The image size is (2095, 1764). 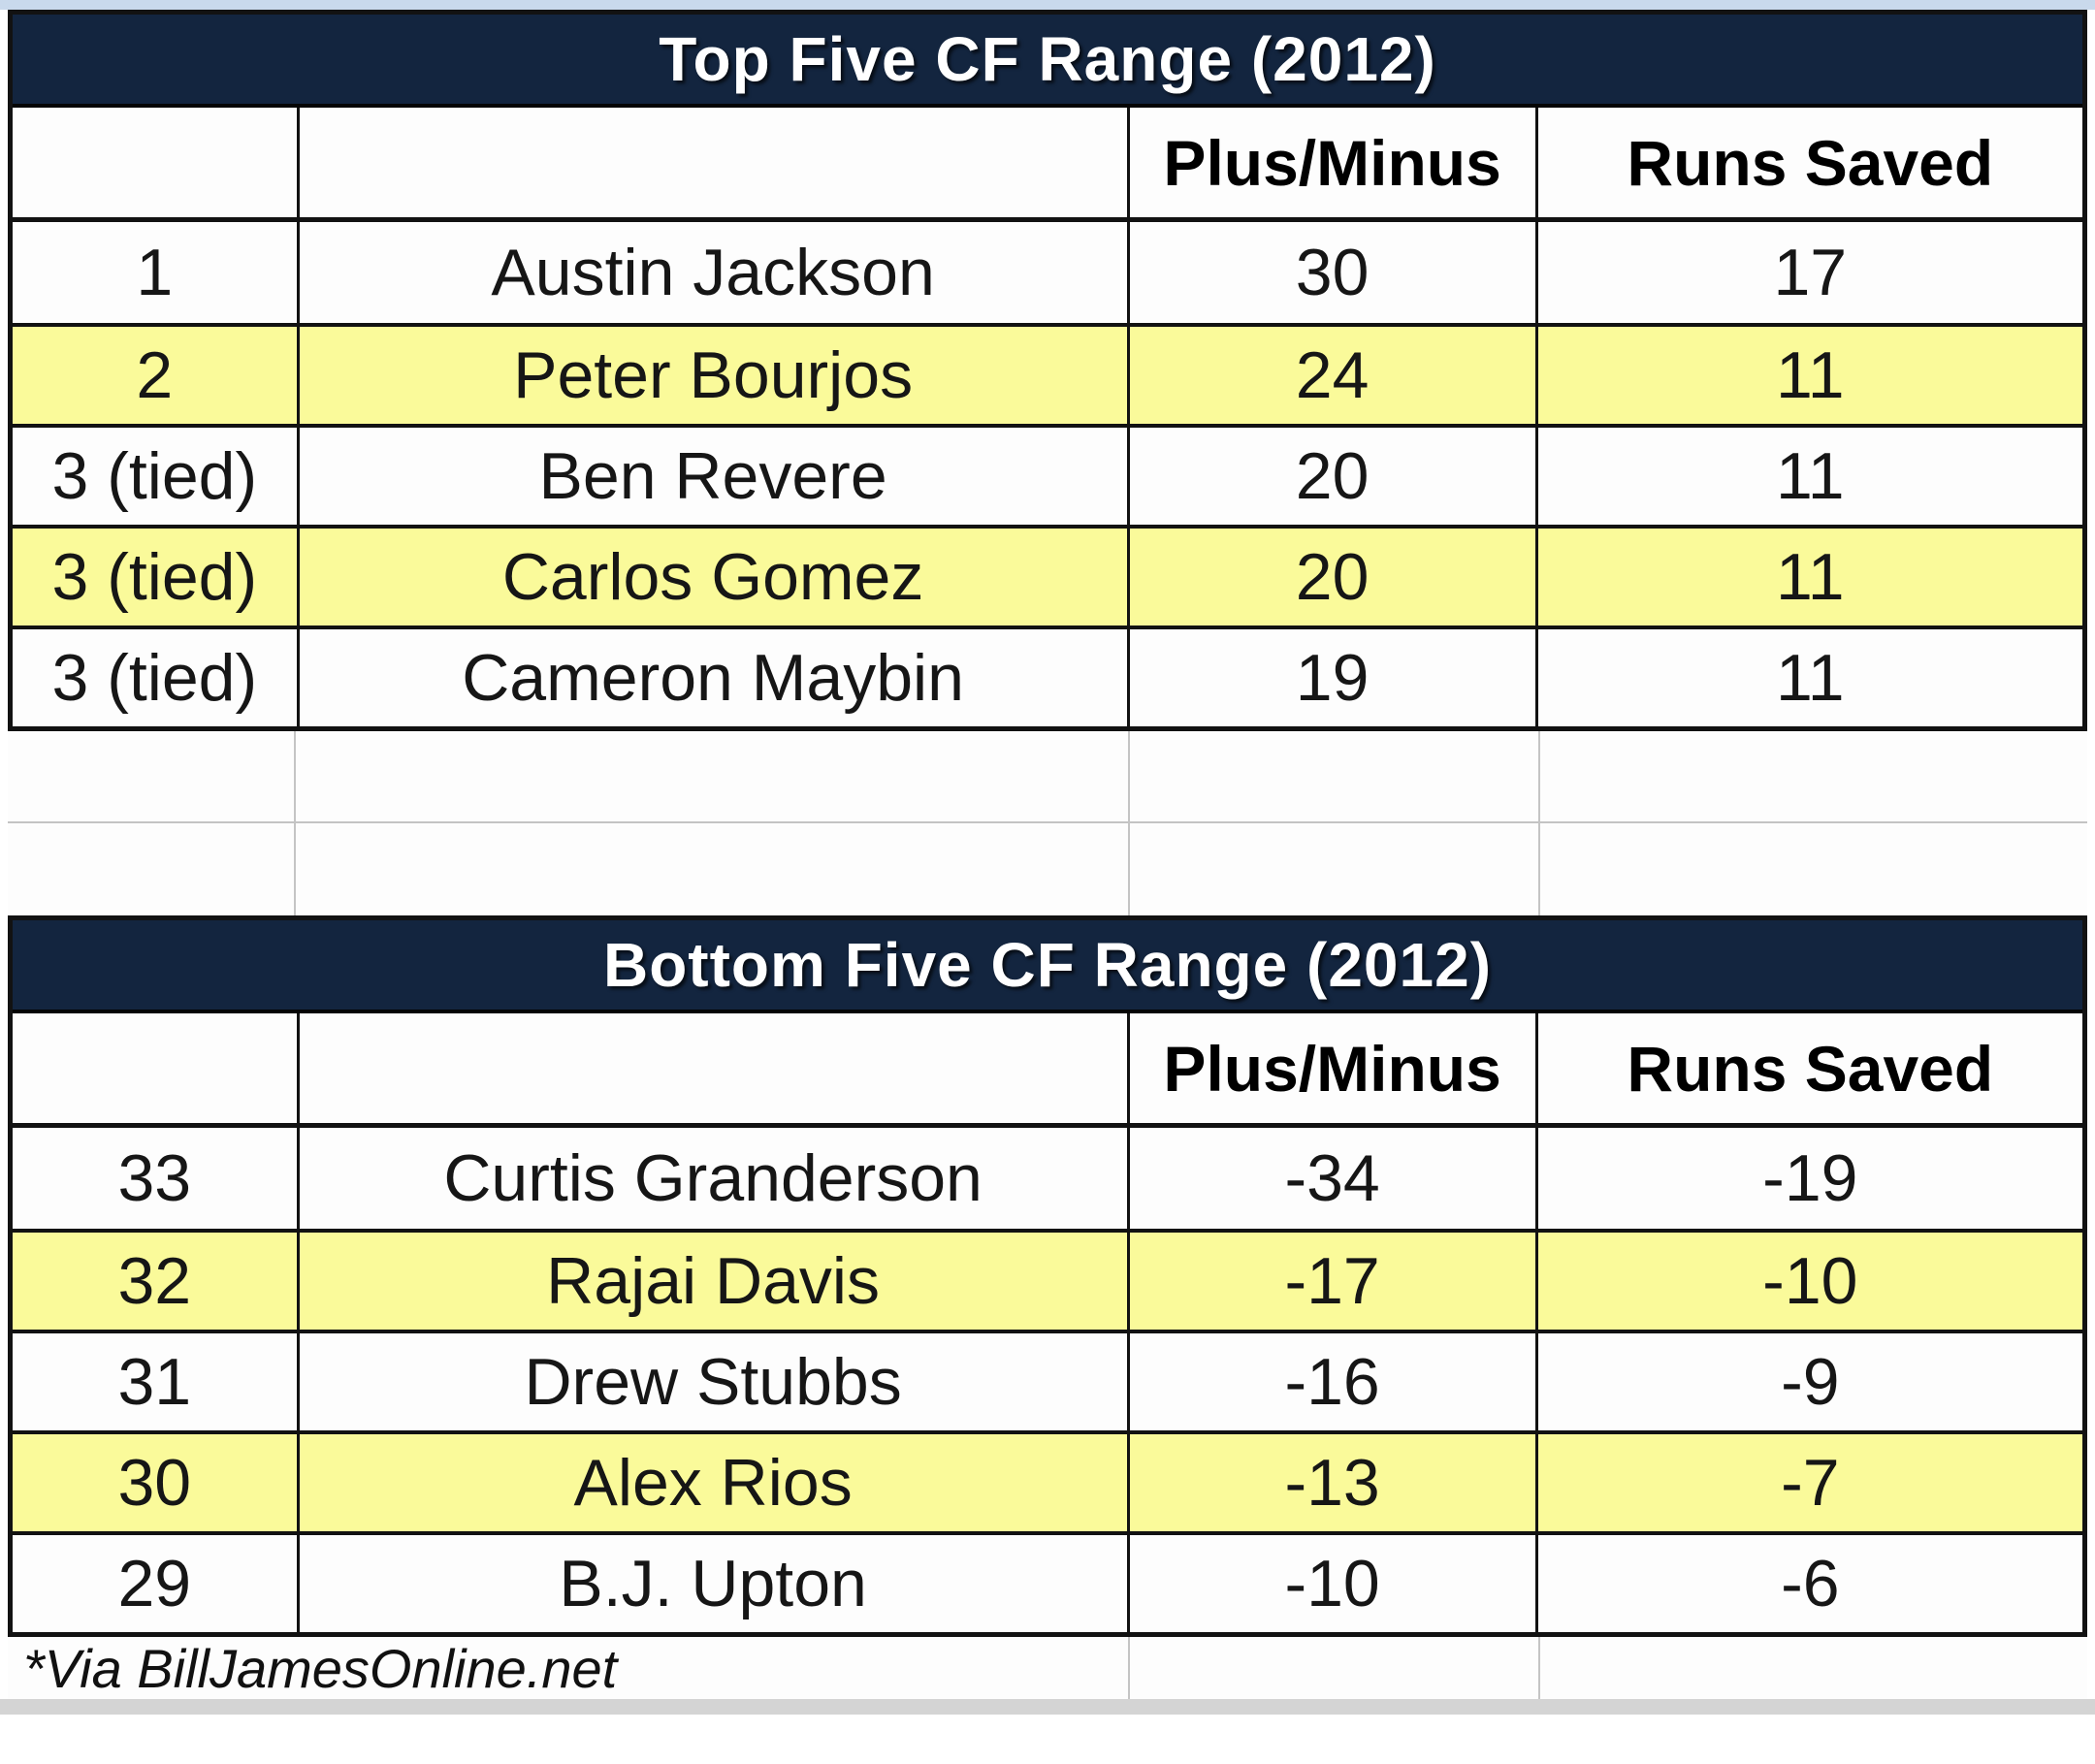 I want to click on runs-saved-cell: -10, so click(x=1810, y=1281).